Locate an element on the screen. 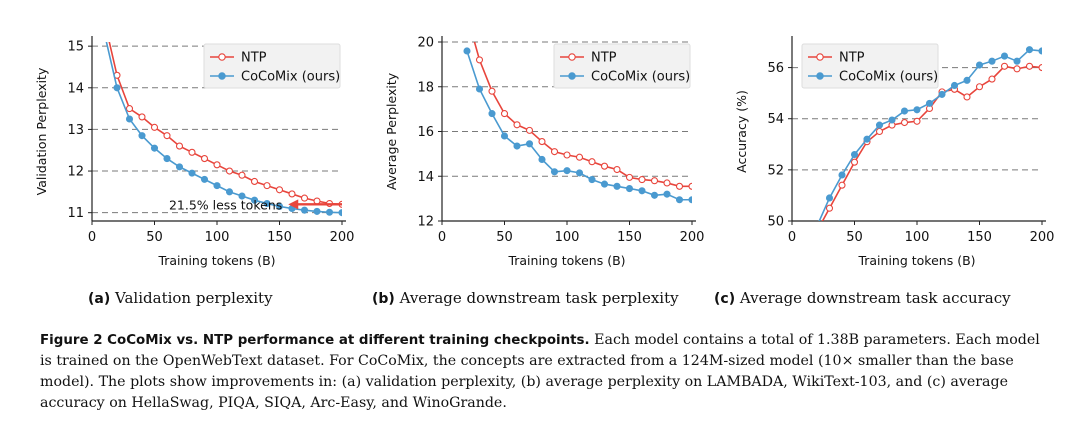 Image resolution: width=1080 pixels, height=440 pixels. y-tick-label: 56 is located at coordinates (775, 68).